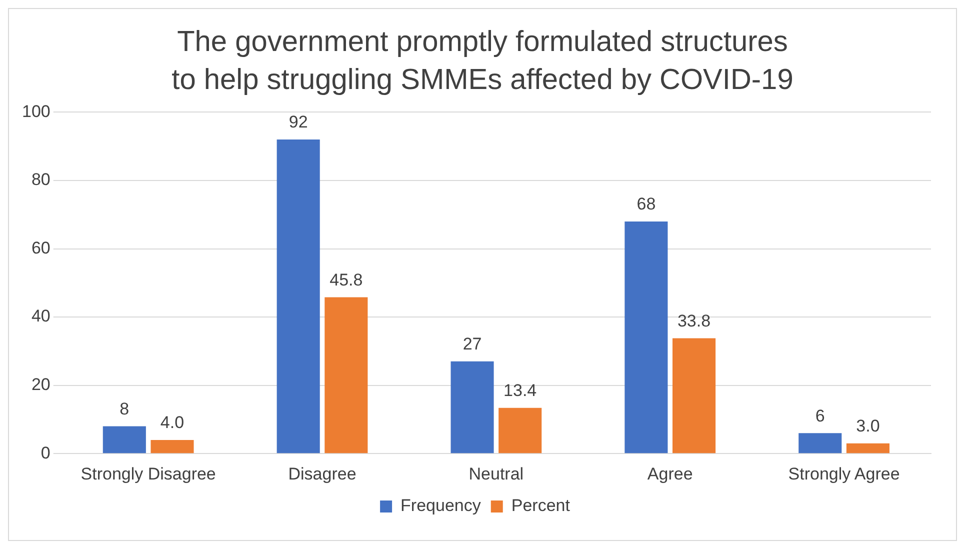  I want to click on data-label: 3.0, so click(868, 426).